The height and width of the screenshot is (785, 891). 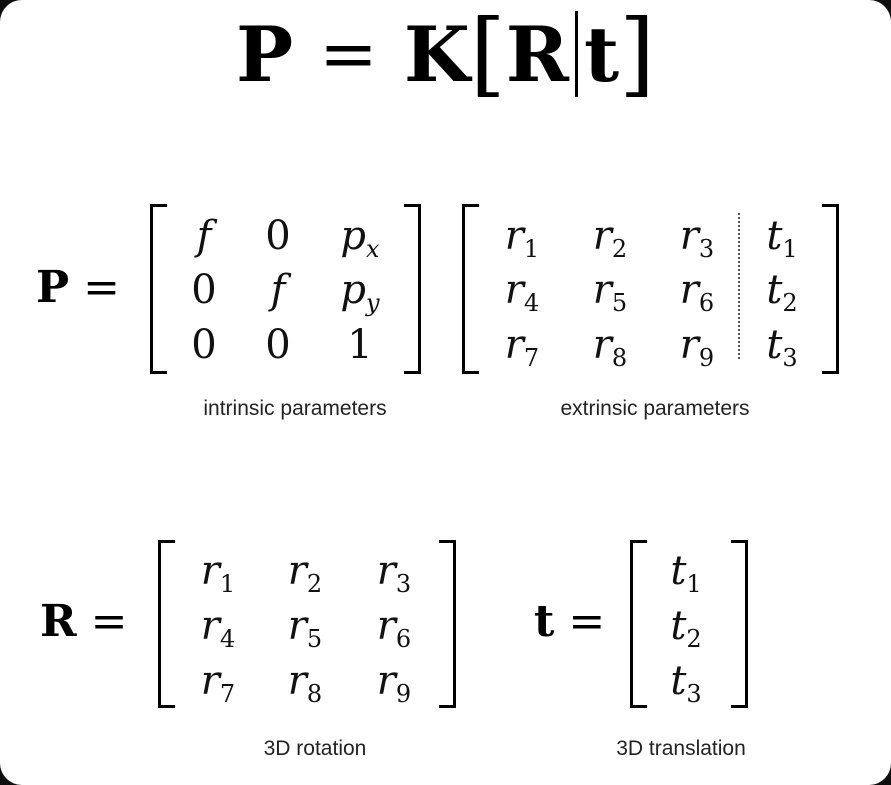 What do you see at coordinates (610, 347) in the screenshot?
I see `extrinsic-cell-3-2: r8` at bounding box center [610, 347].